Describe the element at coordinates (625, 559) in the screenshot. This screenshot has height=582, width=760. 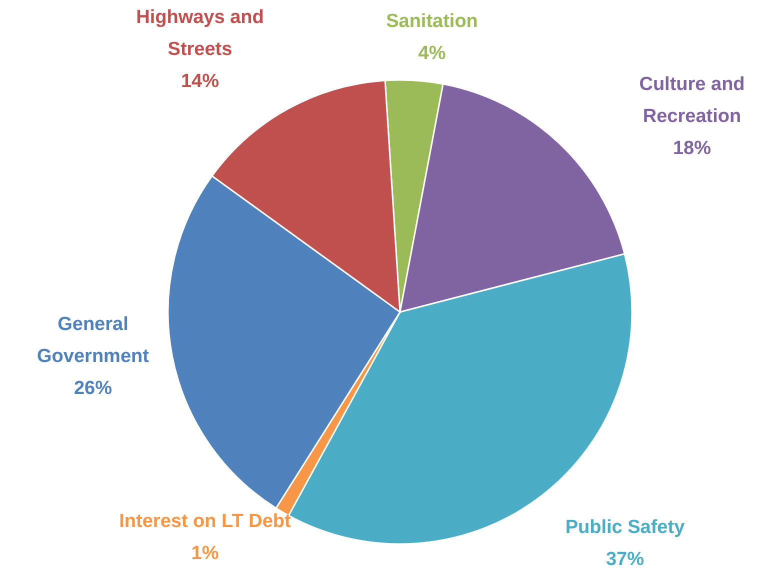
I see `data-label: 37%` at that location.